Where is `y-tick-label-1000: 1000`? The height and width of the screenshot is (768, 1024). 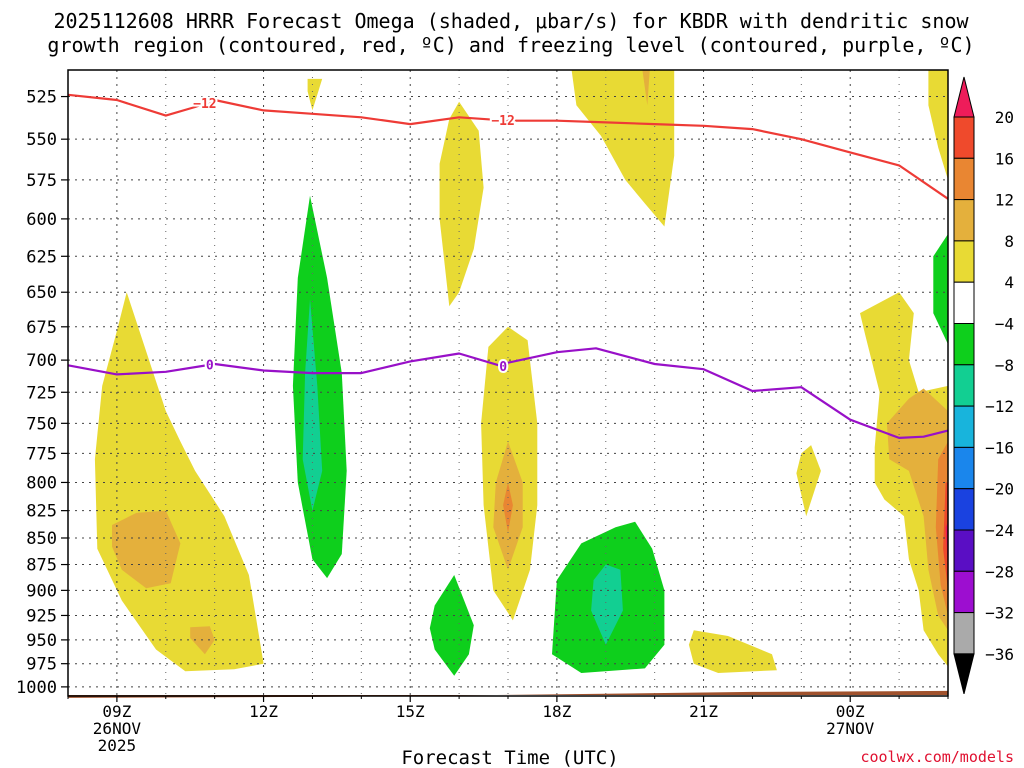 y-tick-label-1000: 1000 is located at coordinates (36, 688).